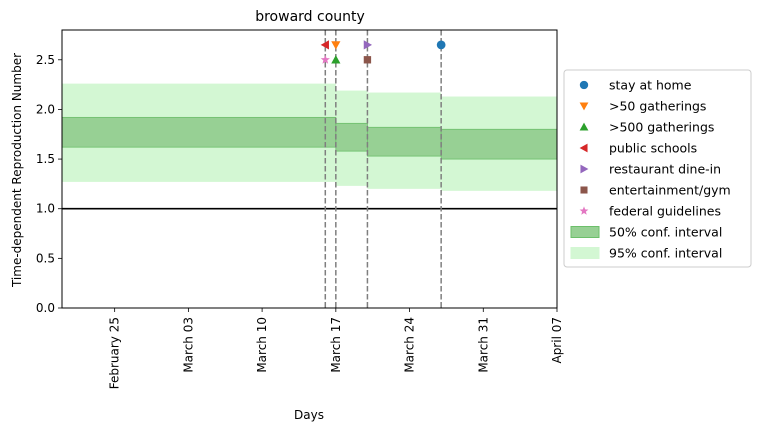  What do you see at coordinates (45, 109) in the screenshot?
I see `y-tick-label: 2.0` at bounding box center [45, 109].